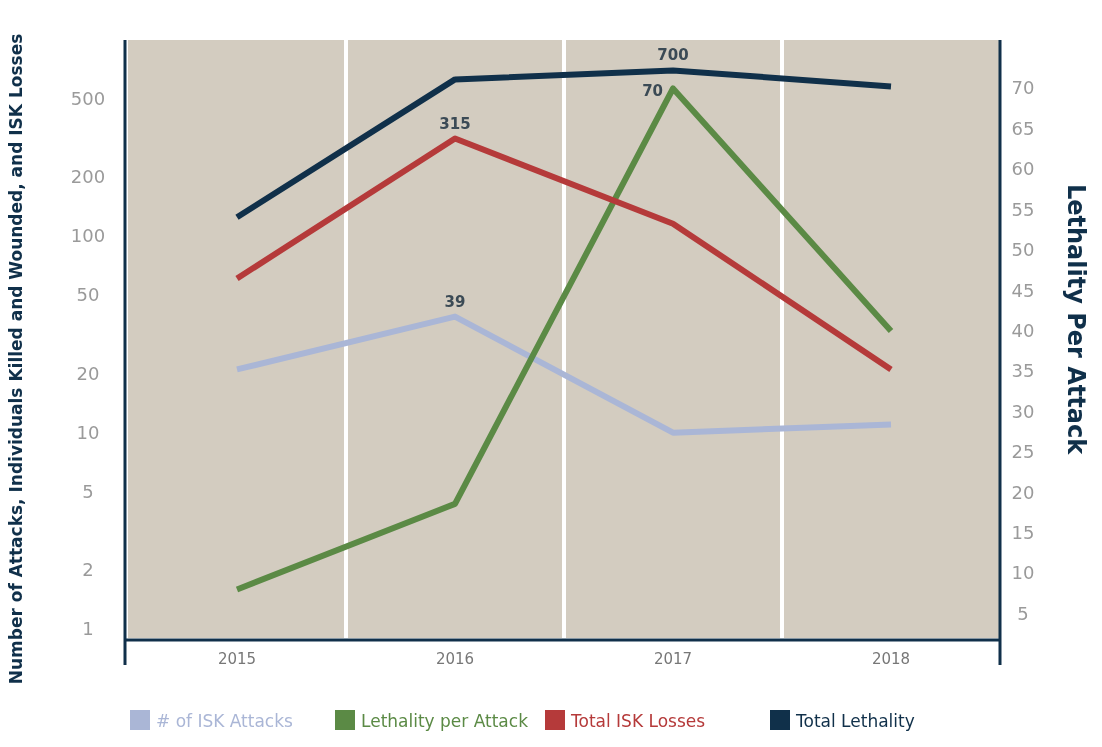 This screenshot has width=1102, height=747. What do you see at coordinates (1076, 319) in the screenshot?
I see `y2-axis-title: Lethality Per Attack` at bounding box center [1076, 319].